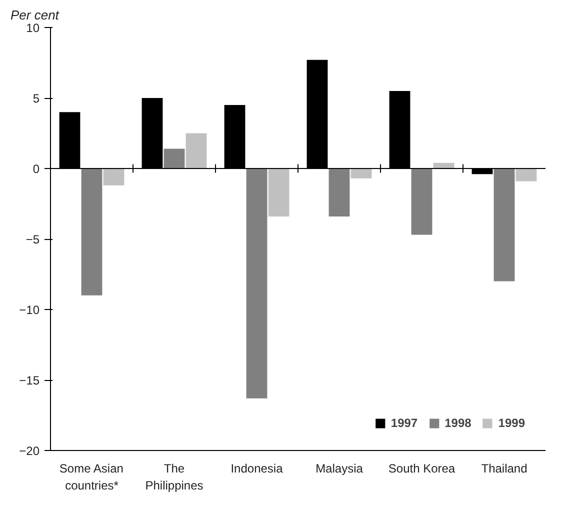 The image size is (572, 509). What do you see at coordinates (35, 15) in the screenshot?
I see `y-axis-title: Per cent` at bounding box center [35, 15].